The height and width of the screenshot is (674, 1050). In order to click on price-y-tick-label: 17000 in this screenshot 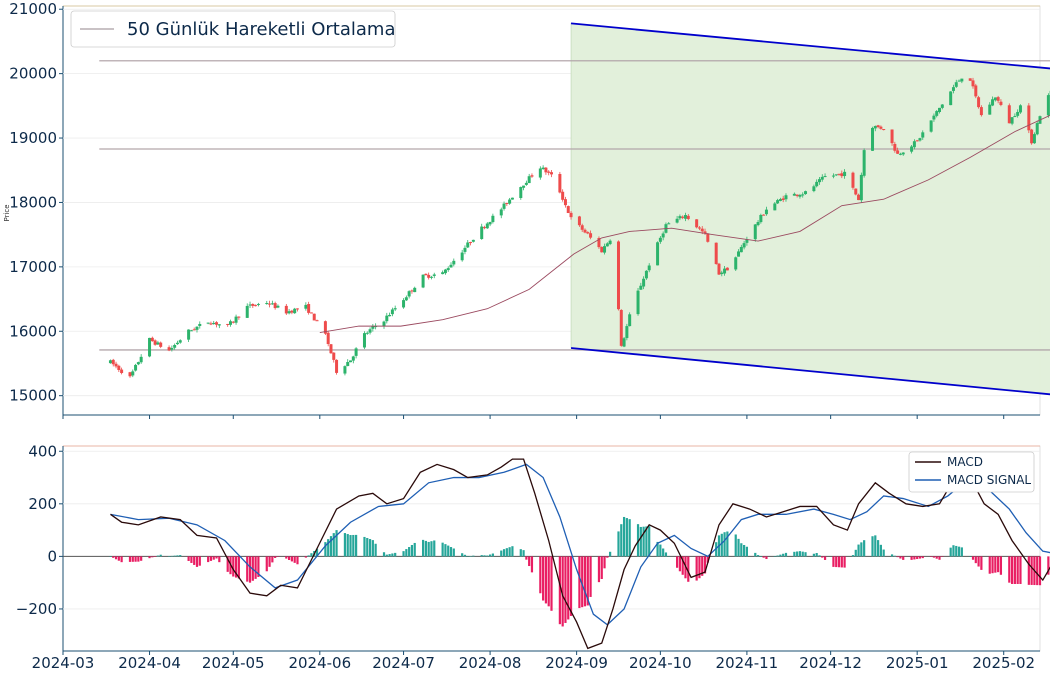, I will do `click(33, 267)`.